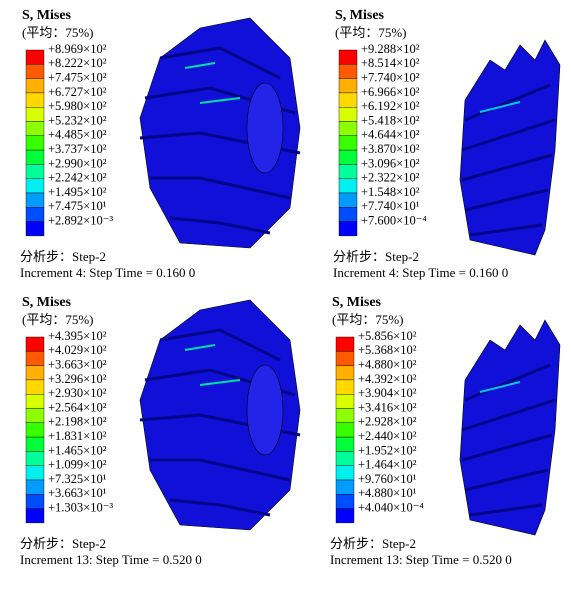 This screenshot has height=589, width=571. What do you see at coordinates (77, 364) in the screenshot?
I see `legend-label: +3.663×10²` at bounding box center [77, 364].